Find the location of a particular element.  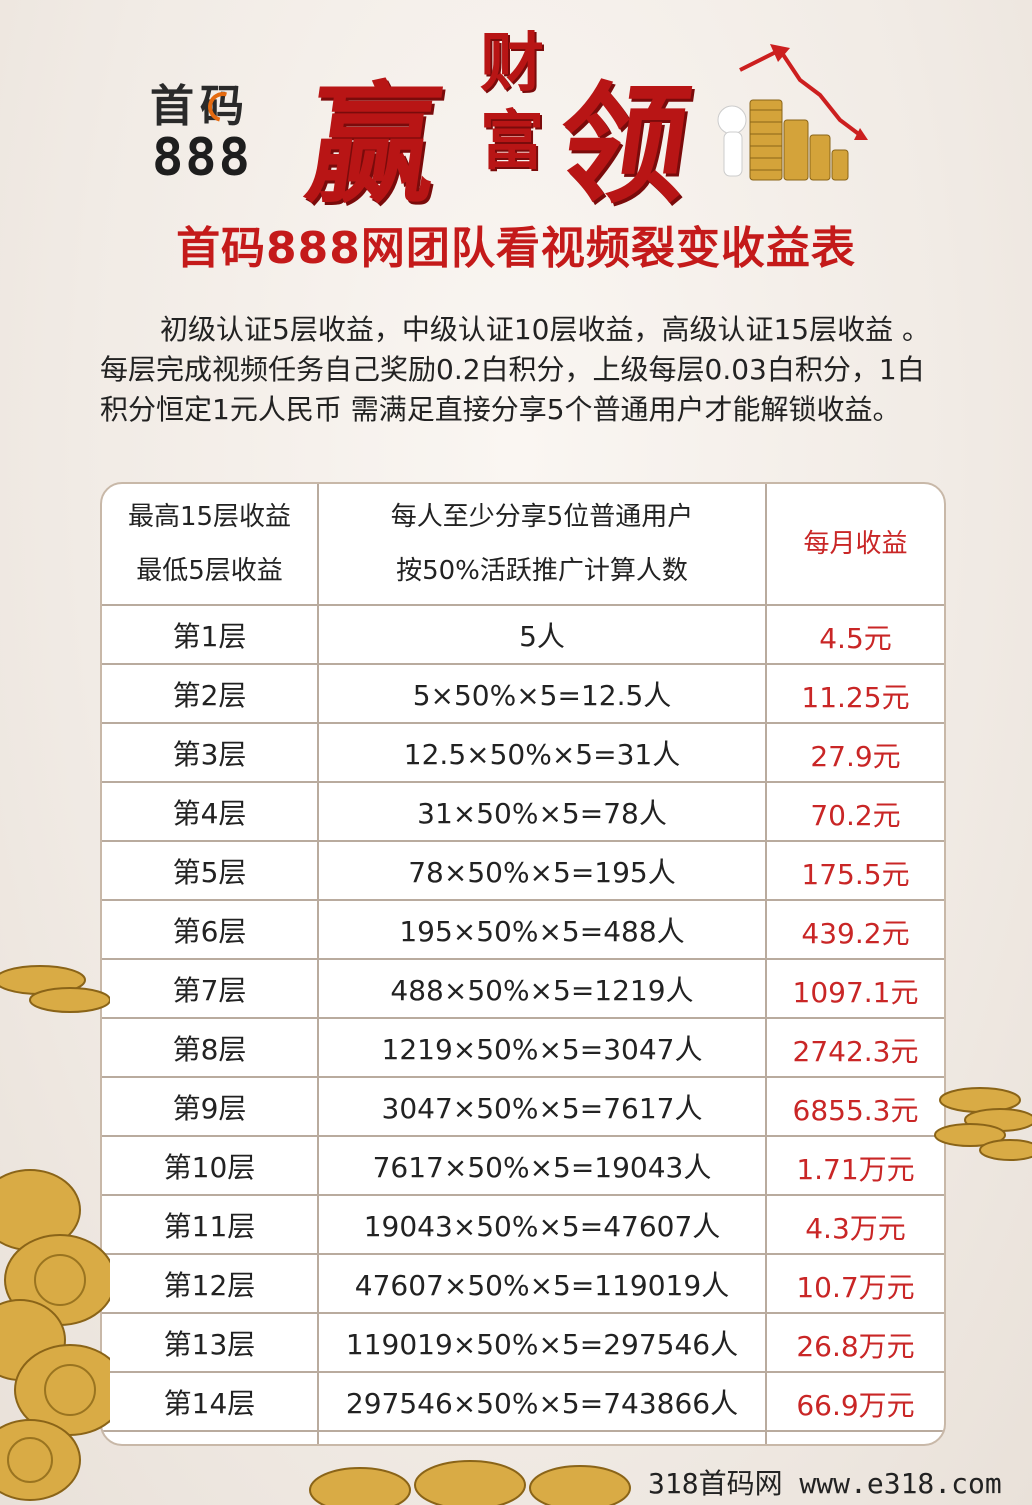

formula-cell: 1219×50%×5=3047人 is located at coordinates (542, 1047).